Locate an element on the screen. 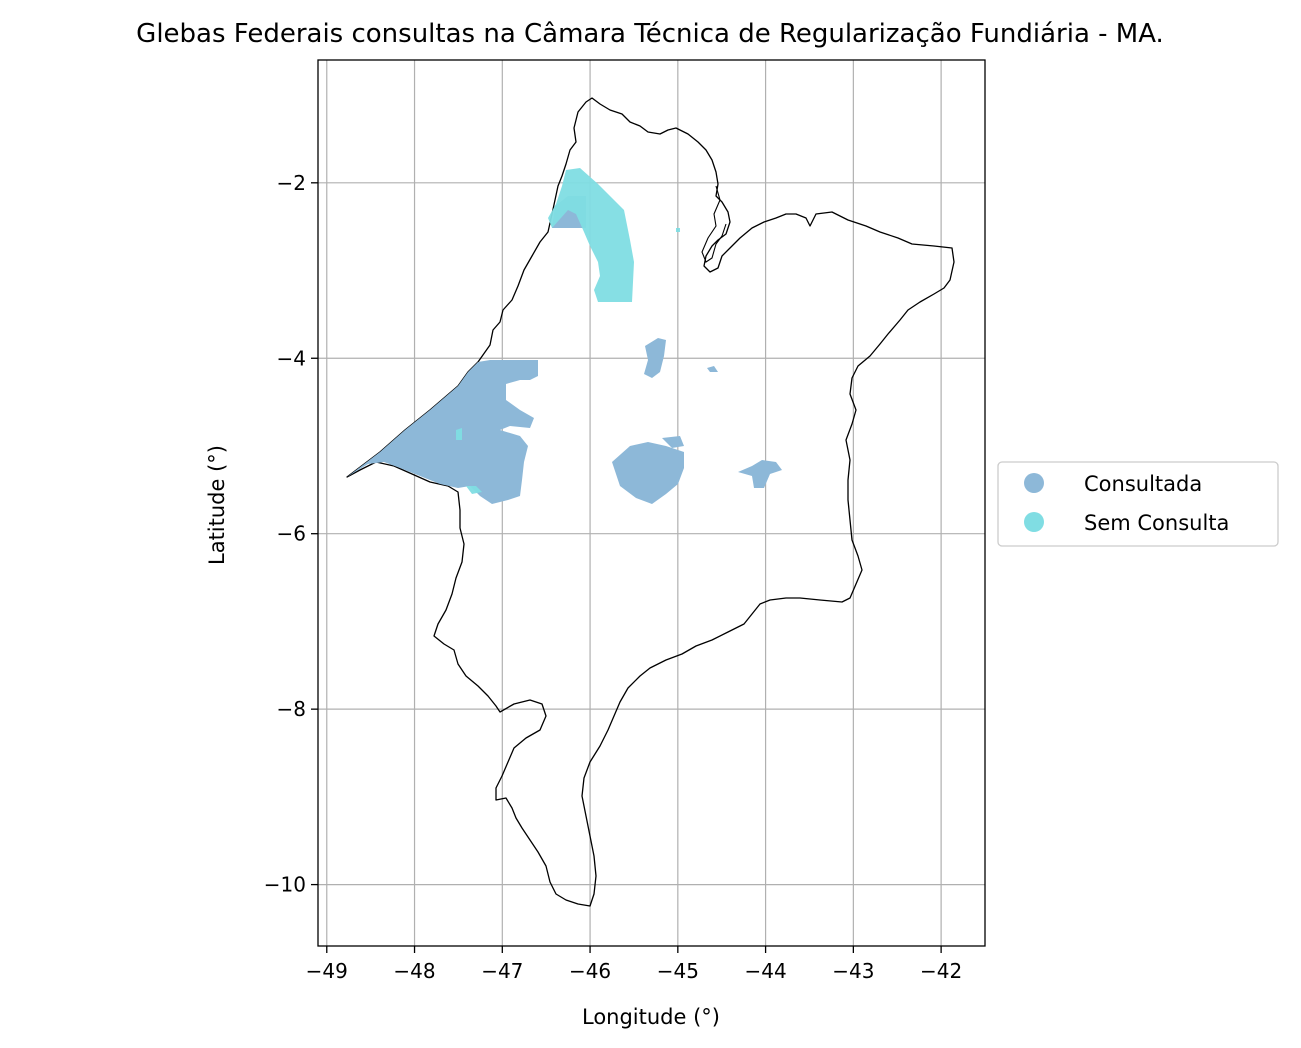 This screenshot has height=1048, width=1301. y-tick-label: −4 is located at coordinates (291, 358).